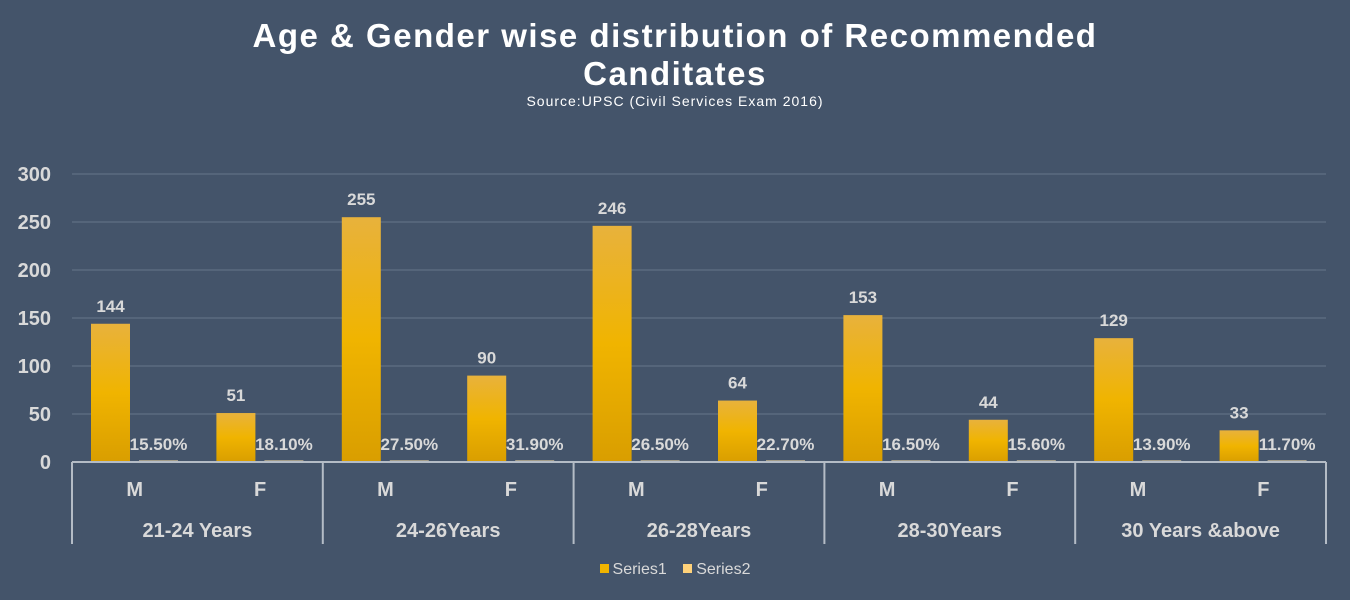  What do you see at coordinates (34, 319) in the screenshot?
I see `y-tick-label: 150` at bounding box center [34, 319].